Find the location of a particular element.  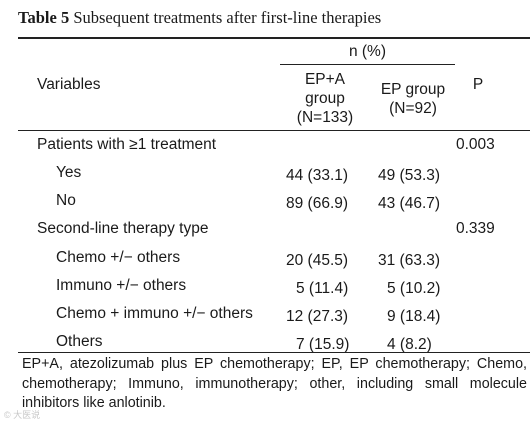

header-epa-line3: (N=133) is located at coordinates (325, 117).